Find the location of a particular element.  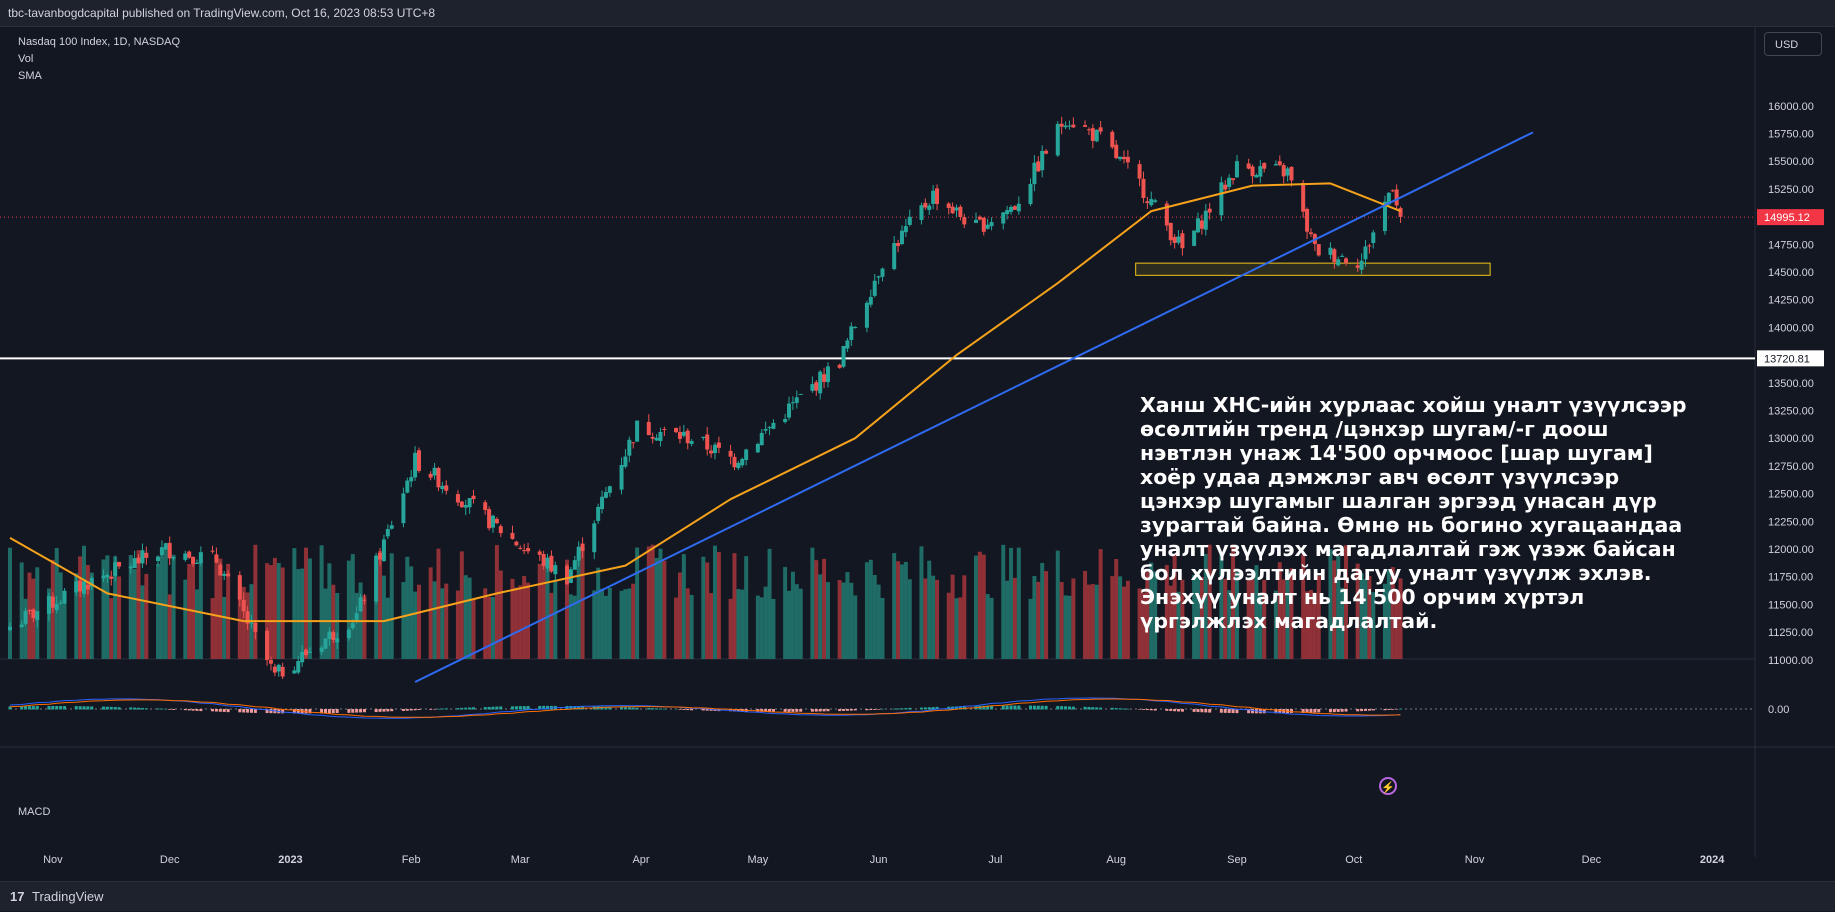

y-tick-label: 11250.00 is located at coordinates (1790, 633).